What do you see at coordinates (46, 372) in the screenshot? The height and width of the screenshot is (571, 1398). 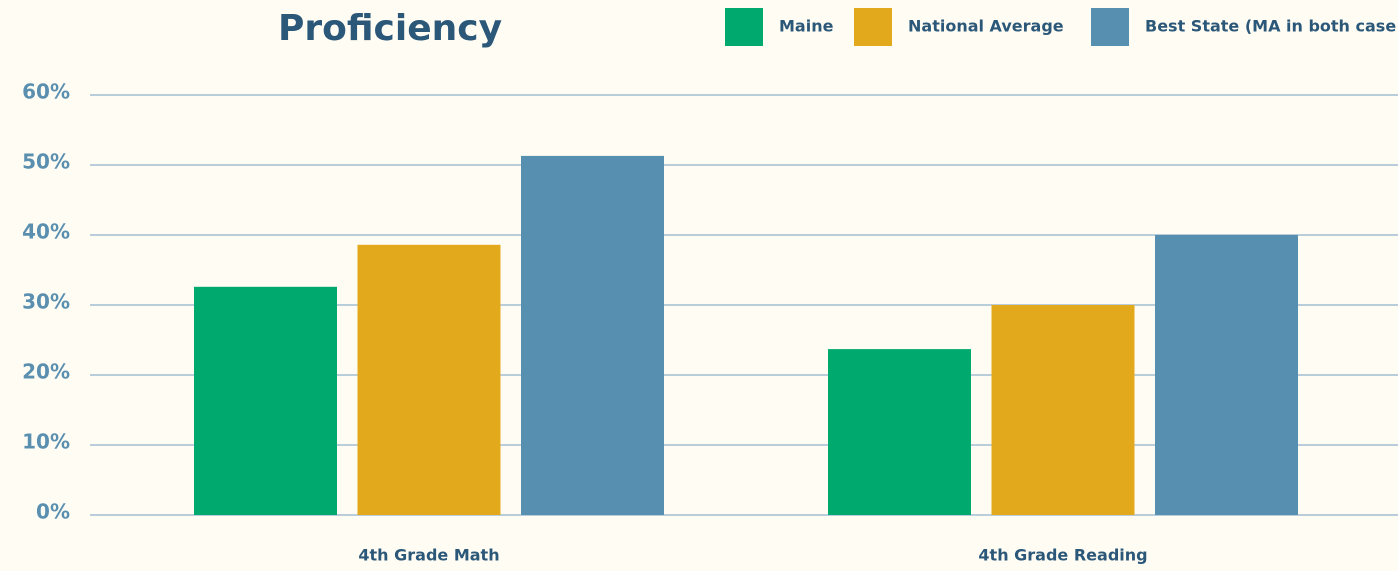 I see `y-tick-label: 20%` at bounding box center [46, 372].